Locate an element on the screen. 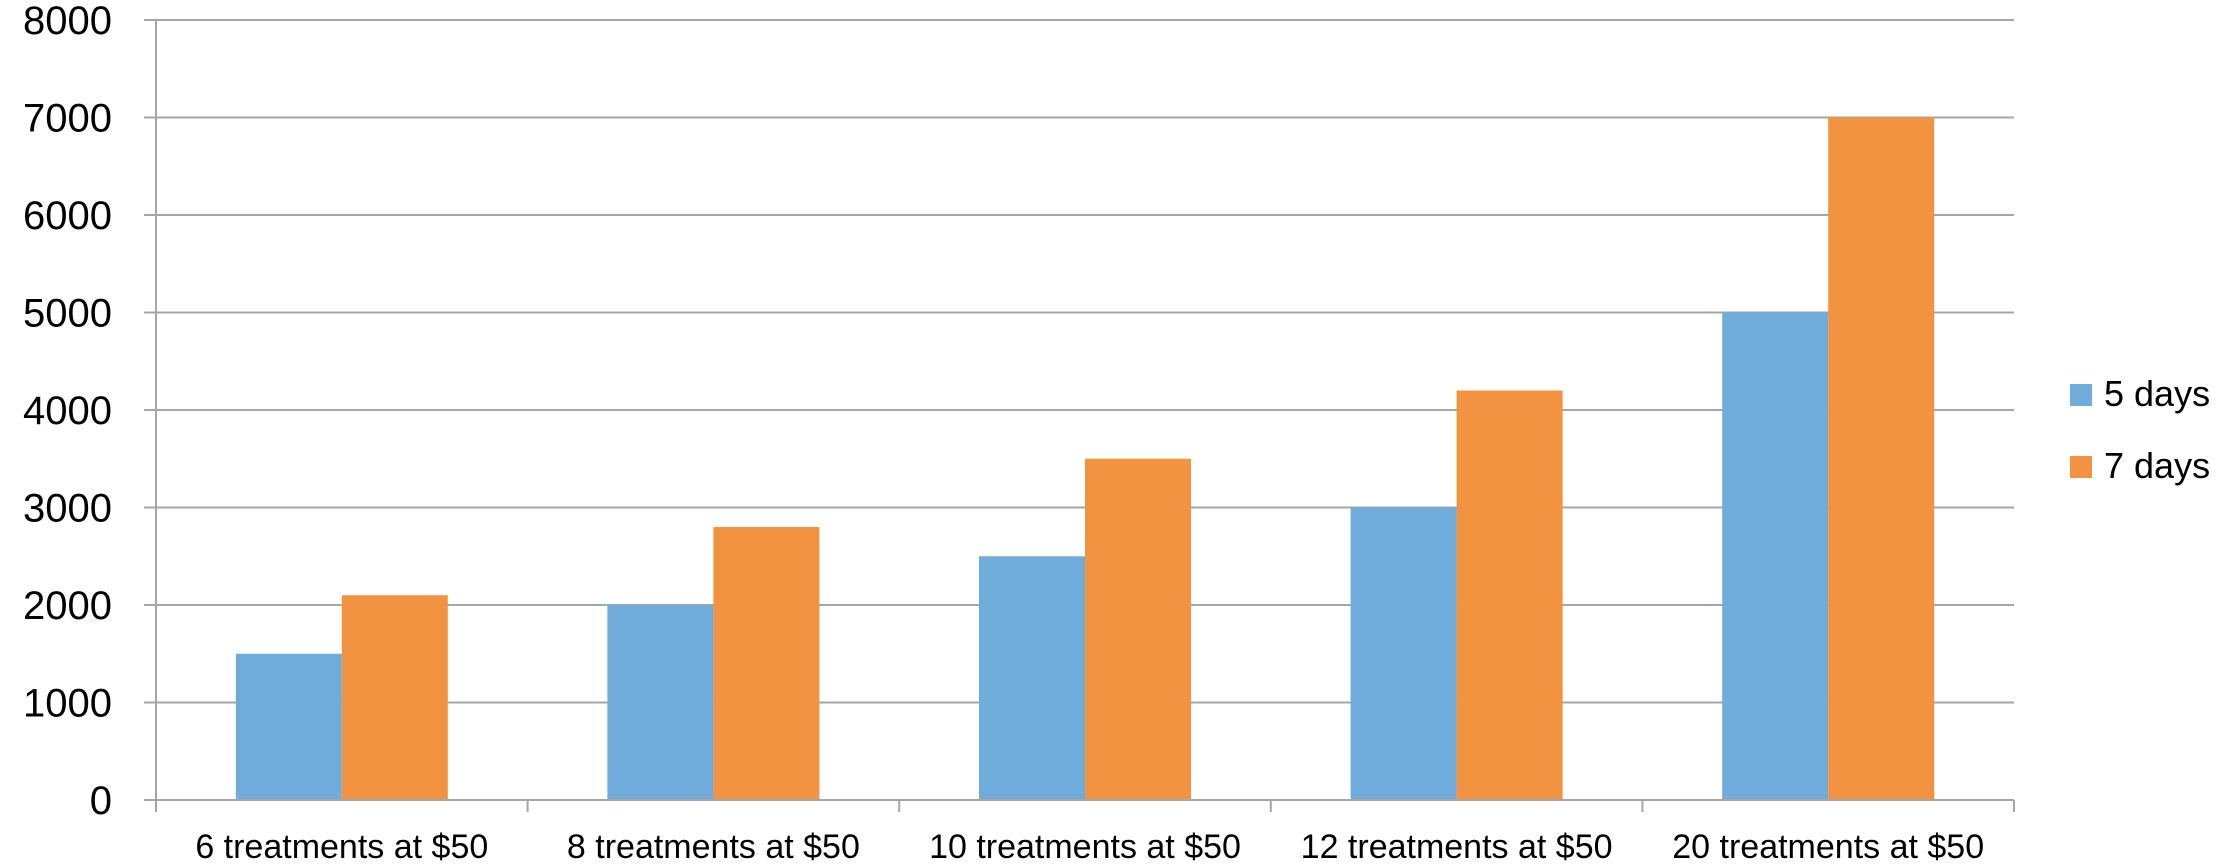  legend-label: 7 days is located at coordinates (2157, 465).